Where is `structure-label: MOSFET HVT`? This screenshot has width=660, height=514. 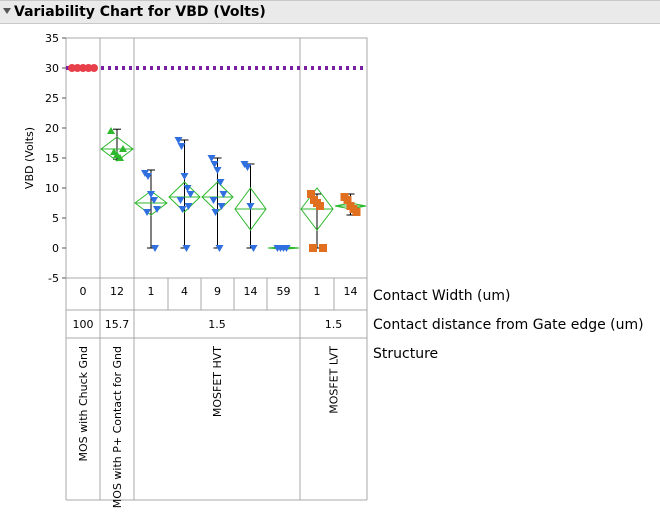
structure-label: MOSFET HVT is located at coordinates (217, 381).